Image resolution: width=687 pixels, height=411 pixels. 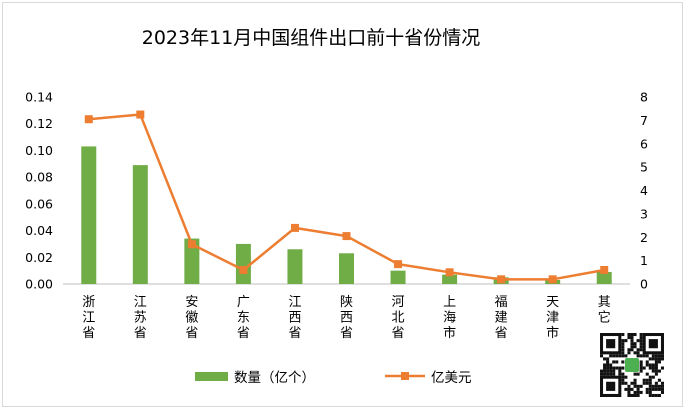 I want to click on category-label: 陕西省, so click(x=346, y=318).